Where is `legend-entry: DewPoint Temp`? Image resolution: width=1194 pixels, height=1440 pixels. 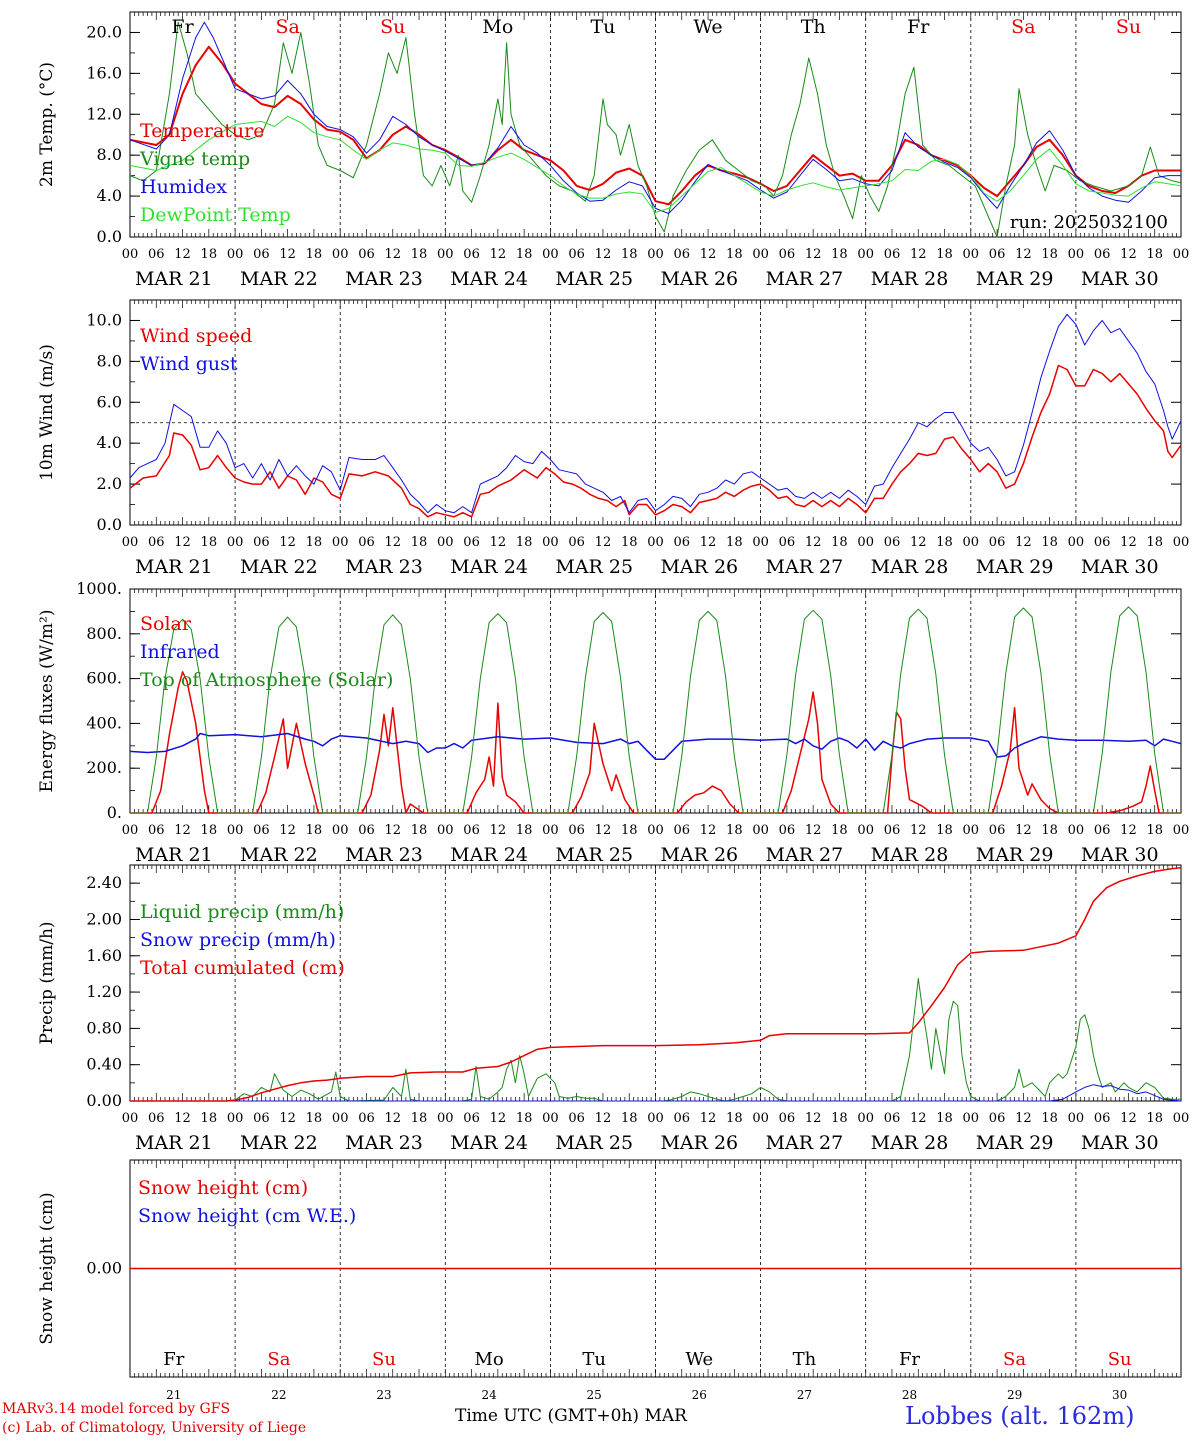
legend-entry: DewPoint Temp is located at coordinates (215, 215).